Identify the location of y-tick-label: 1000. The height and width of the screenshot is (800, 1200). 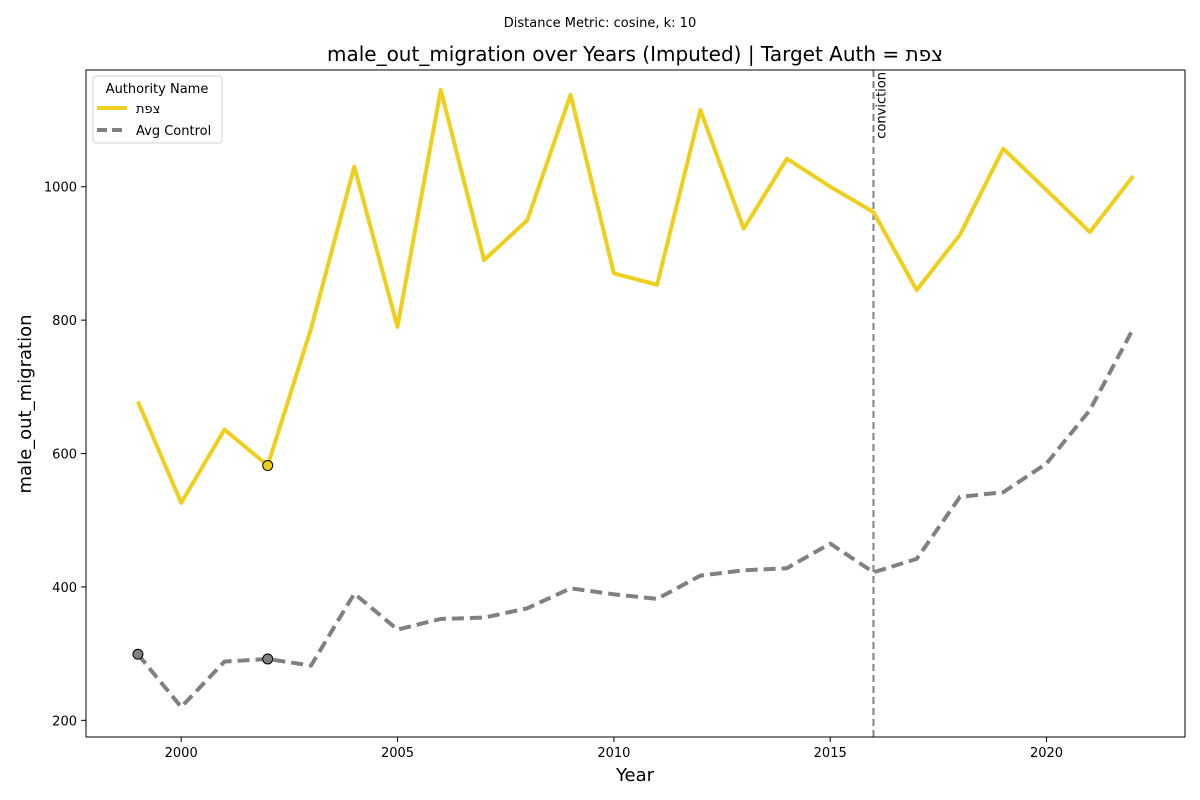
(60, 188).